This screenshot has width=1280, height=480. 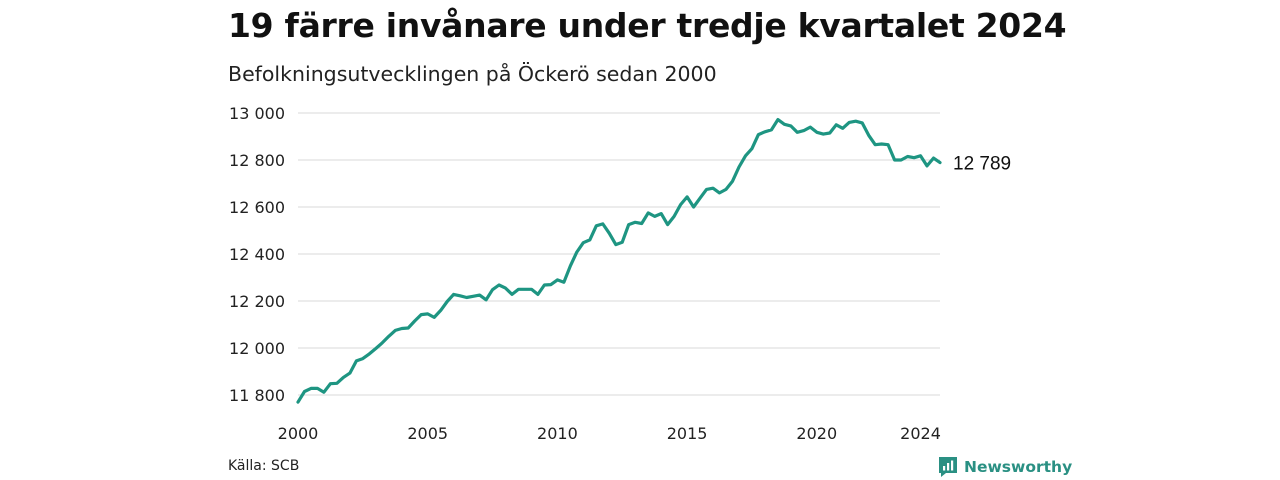 I want to click on y-tick-label: 13 000, so click(x=257, y=113).